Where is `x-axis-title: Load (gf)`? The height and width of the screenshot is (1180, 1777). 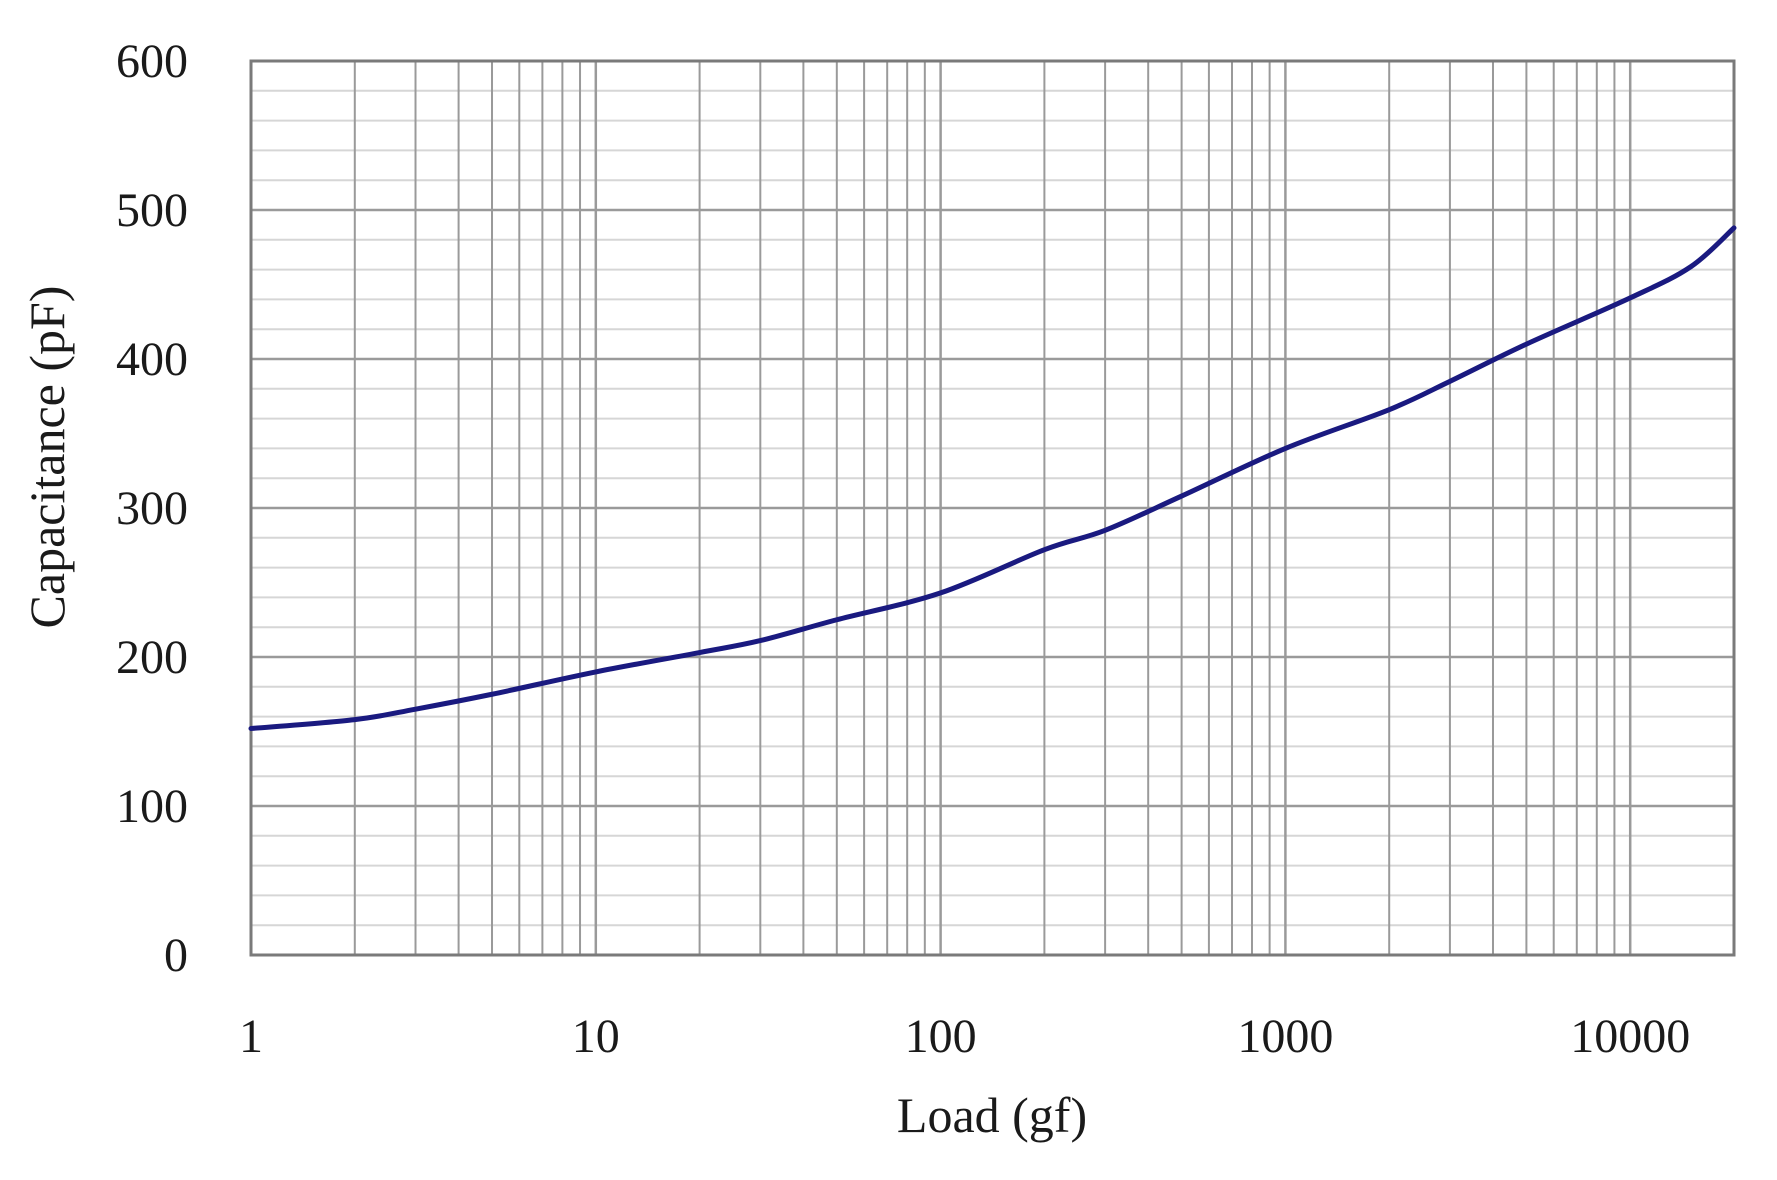
x-axis-title: Load (gf) is located at coordinates (992, 1115).